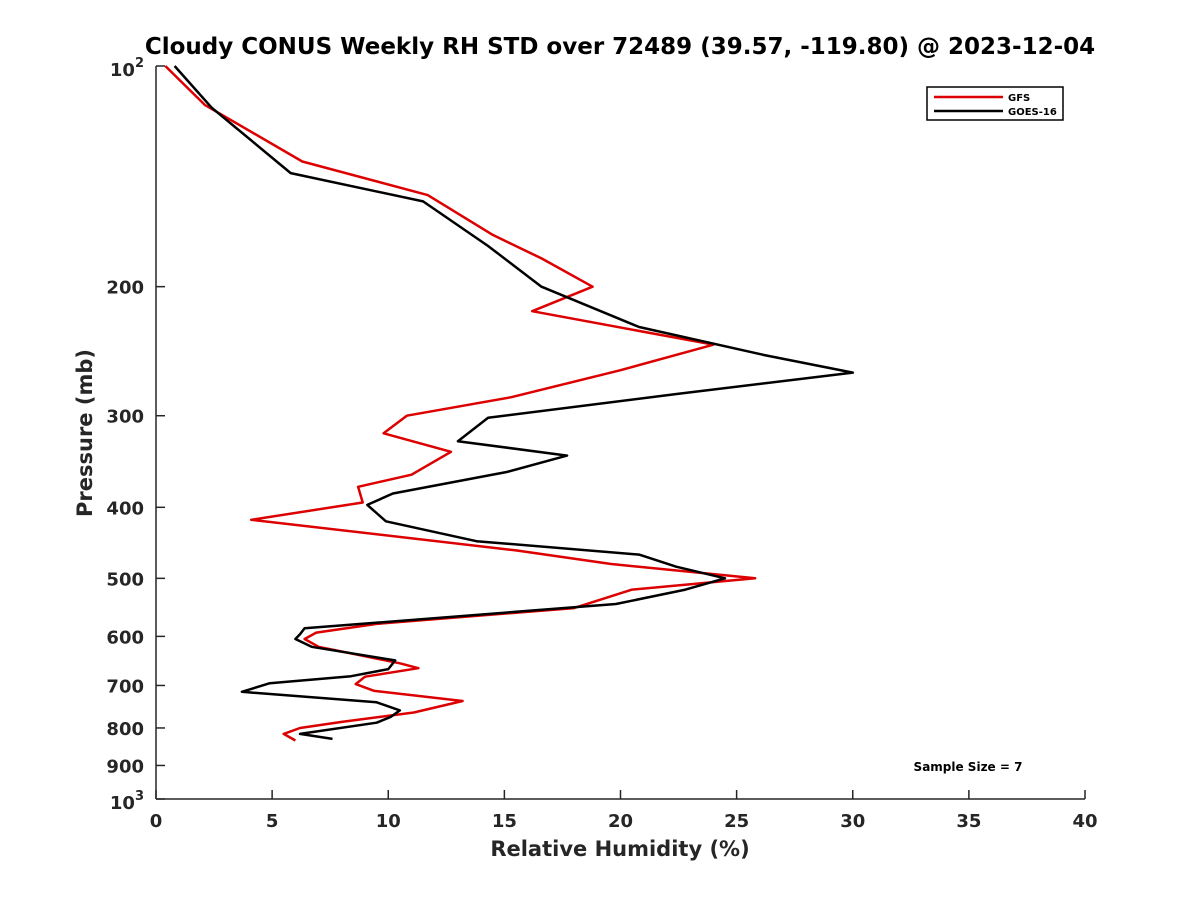  What do you see at coordinates (620, 821) in the screenshot?
I see `x-tick-label: 20` at bounding box center [620, 821].